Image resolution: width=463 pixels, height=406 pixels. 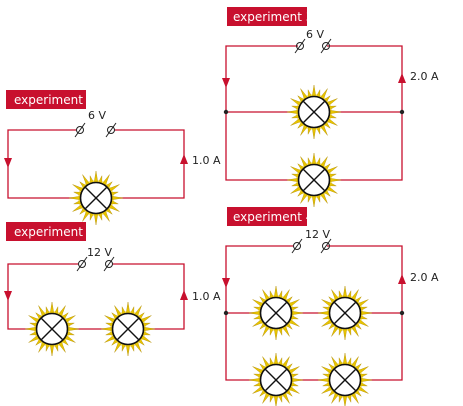 What do you see at coordinates (315, 34) in the screenshot?
I see `experiment-3-voltage: 6 V` at bounding box center [315, 34].